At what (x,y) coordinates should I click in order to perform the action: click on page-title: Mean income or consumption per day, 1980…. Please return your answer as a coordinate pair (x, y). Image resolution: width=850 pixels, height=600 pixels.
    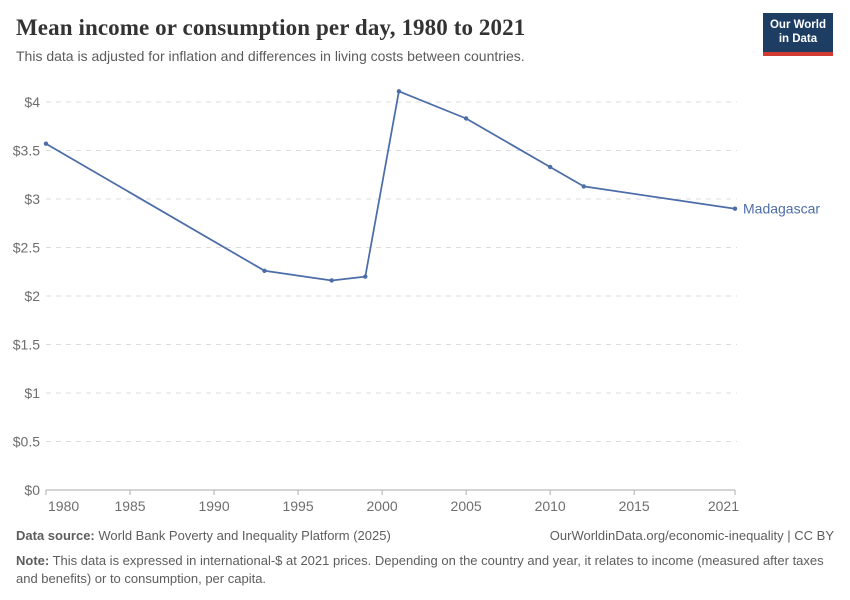
    Looking at the image, I should click on (271, 27).